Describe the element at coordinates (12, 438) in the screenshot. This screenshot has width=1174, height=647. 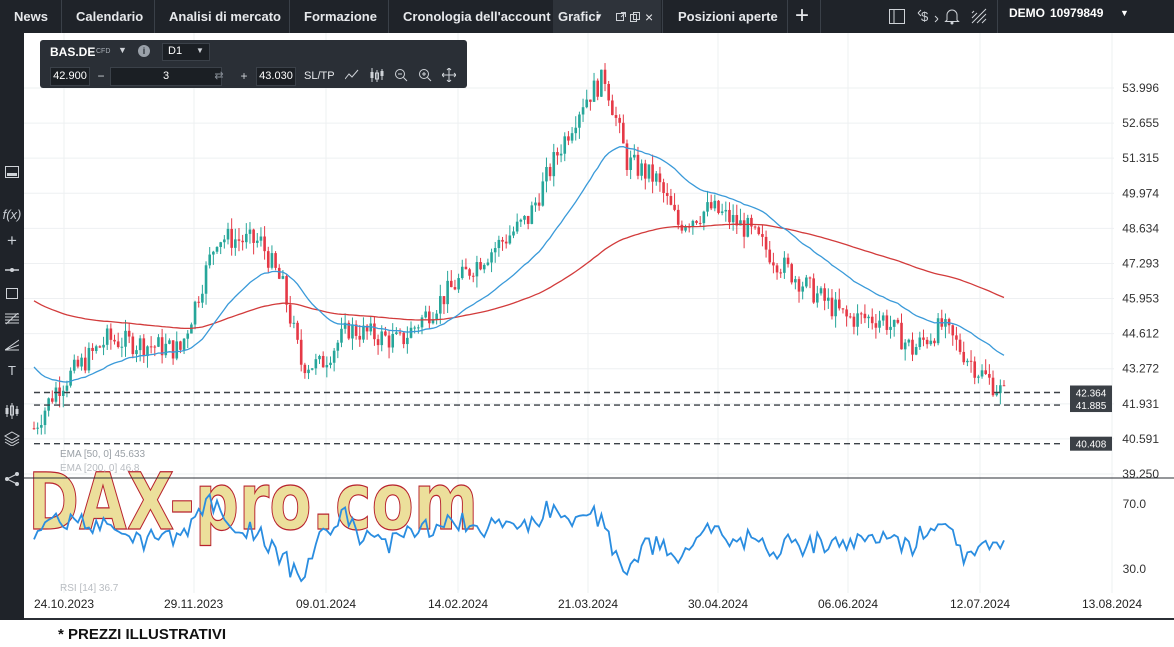
I see `layers-icon` at that location.